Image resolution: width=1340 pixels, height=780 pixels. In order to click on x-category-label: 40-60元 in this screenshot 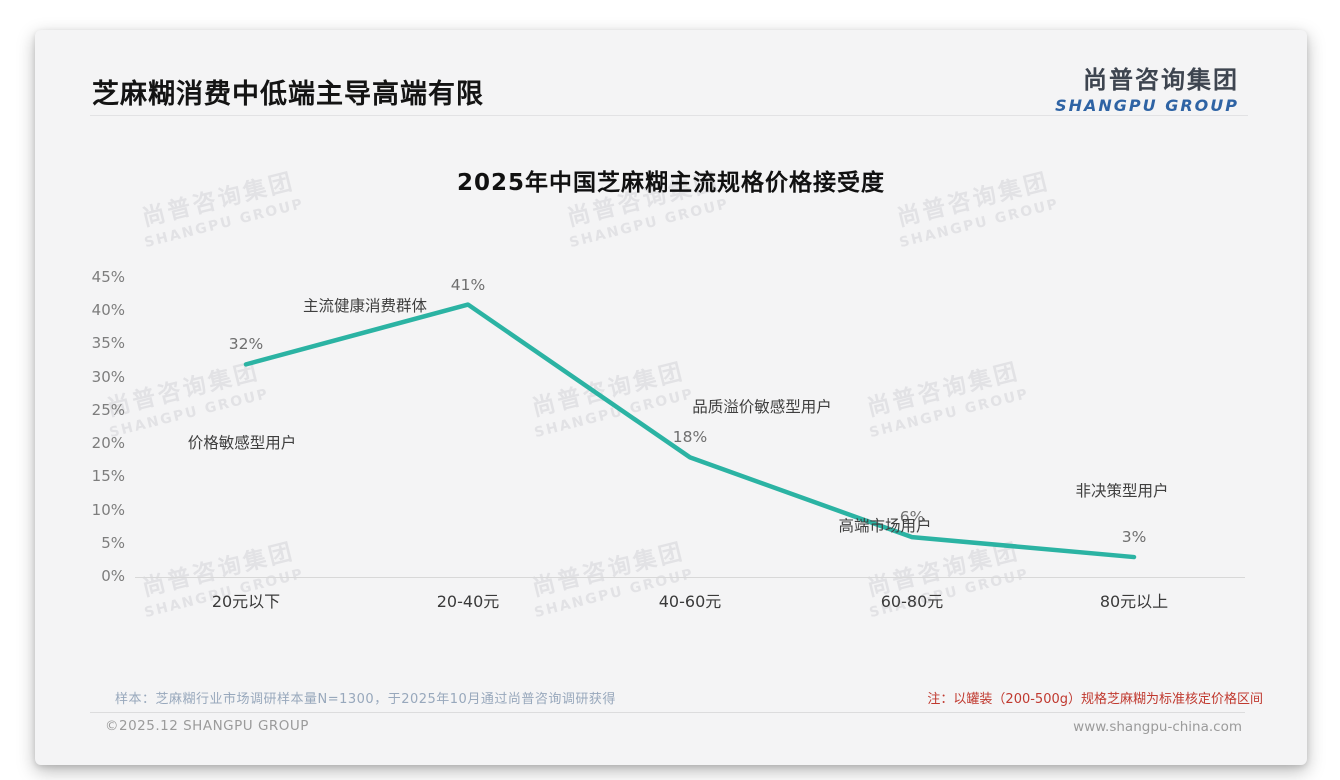, I will do `click(690, 601)`.